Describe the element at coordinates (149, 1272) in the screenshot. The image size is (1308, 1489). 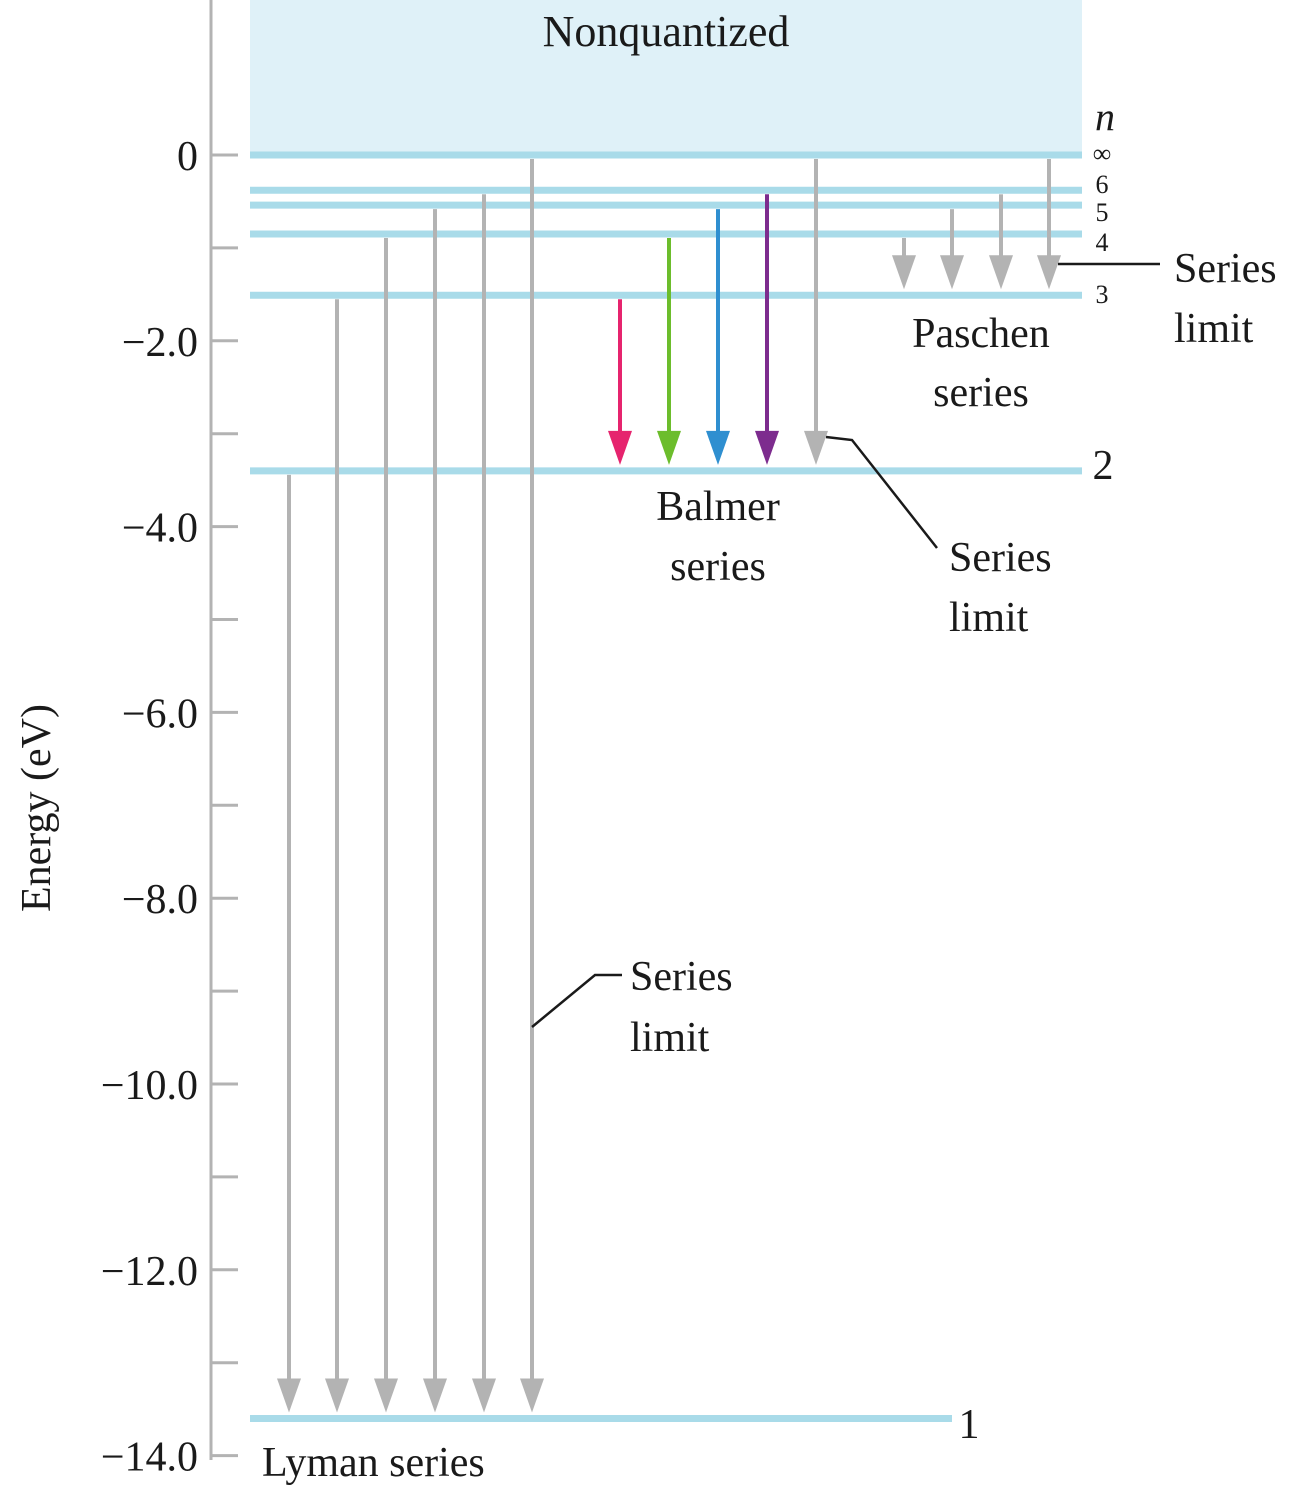
I see `y-tick-label: −12.0` at that location.